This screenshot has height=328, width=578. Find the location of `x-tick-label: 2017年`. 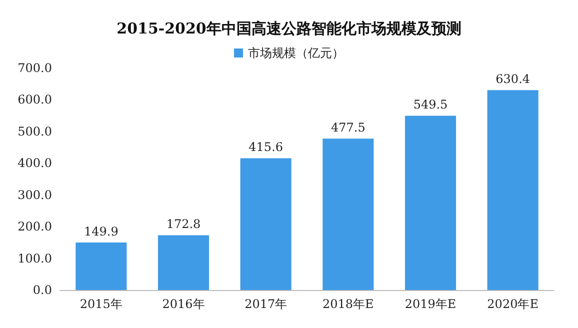

x-tick-label: 2017年 is located at coordinates (266, 304).